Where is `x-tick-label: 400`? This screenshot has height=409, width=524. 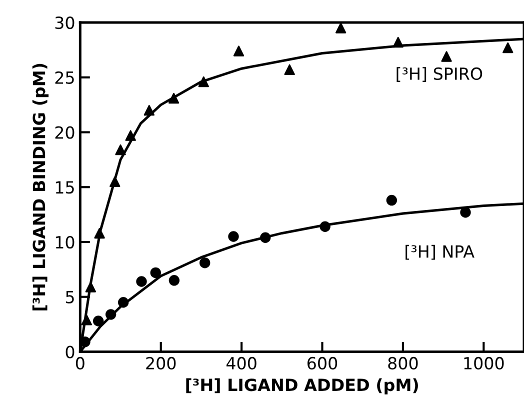
x-tick-label: 400 is located at coordinates (241, 363).